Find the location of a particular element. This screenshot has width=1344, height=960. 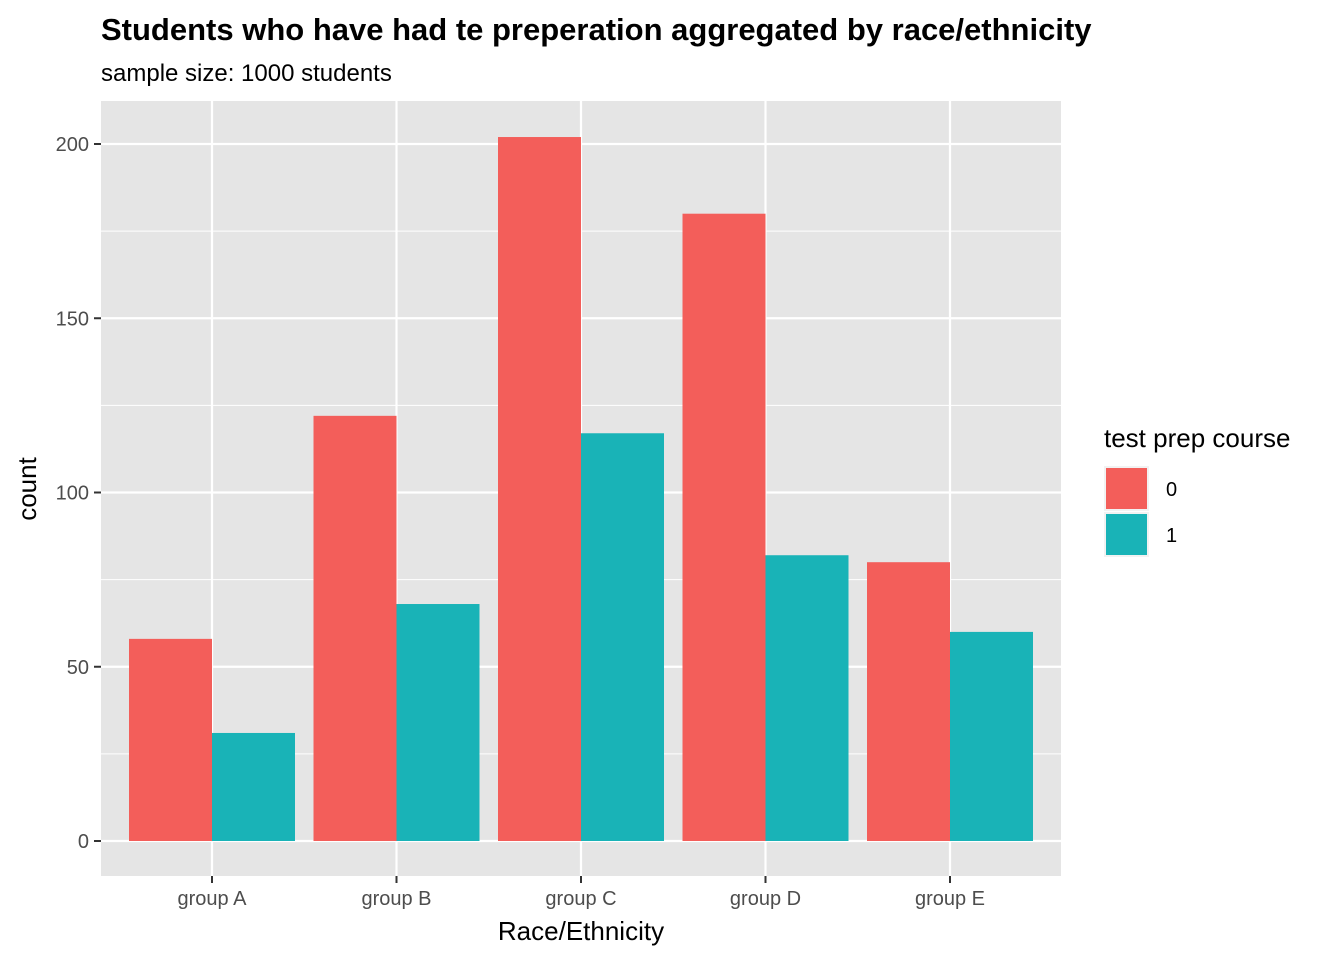

legend-title: test prep course is located at coordinates (1197, 438).